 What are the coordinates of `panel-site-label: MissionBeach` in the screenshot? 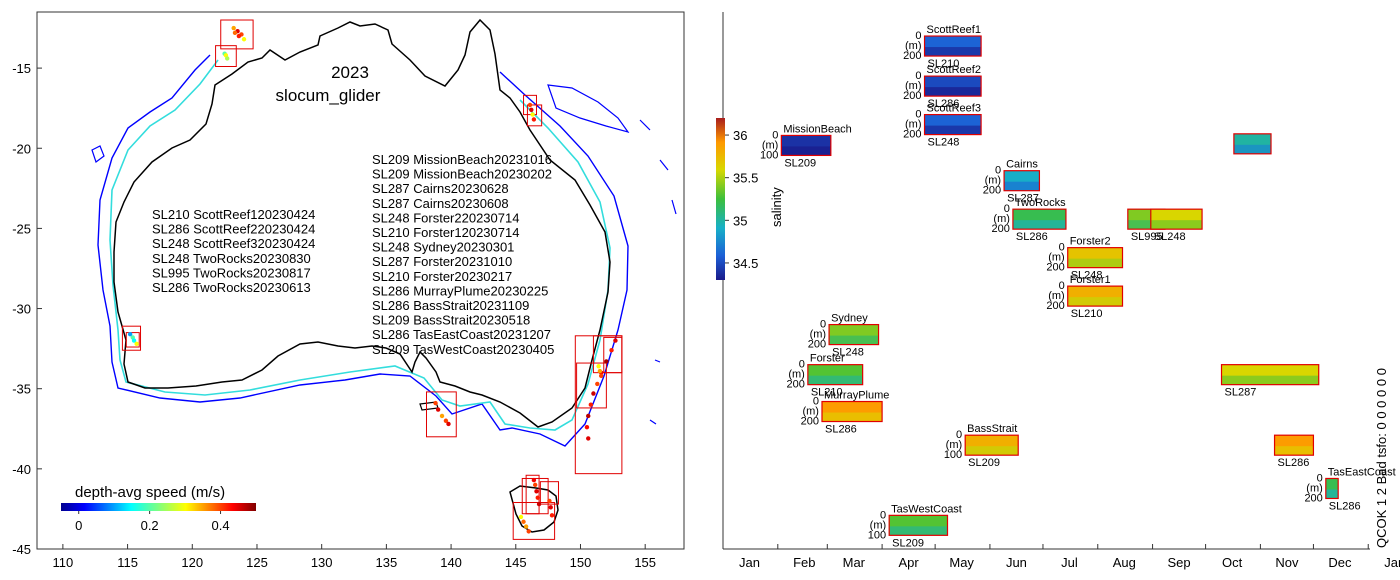 It's located at (817, 129).